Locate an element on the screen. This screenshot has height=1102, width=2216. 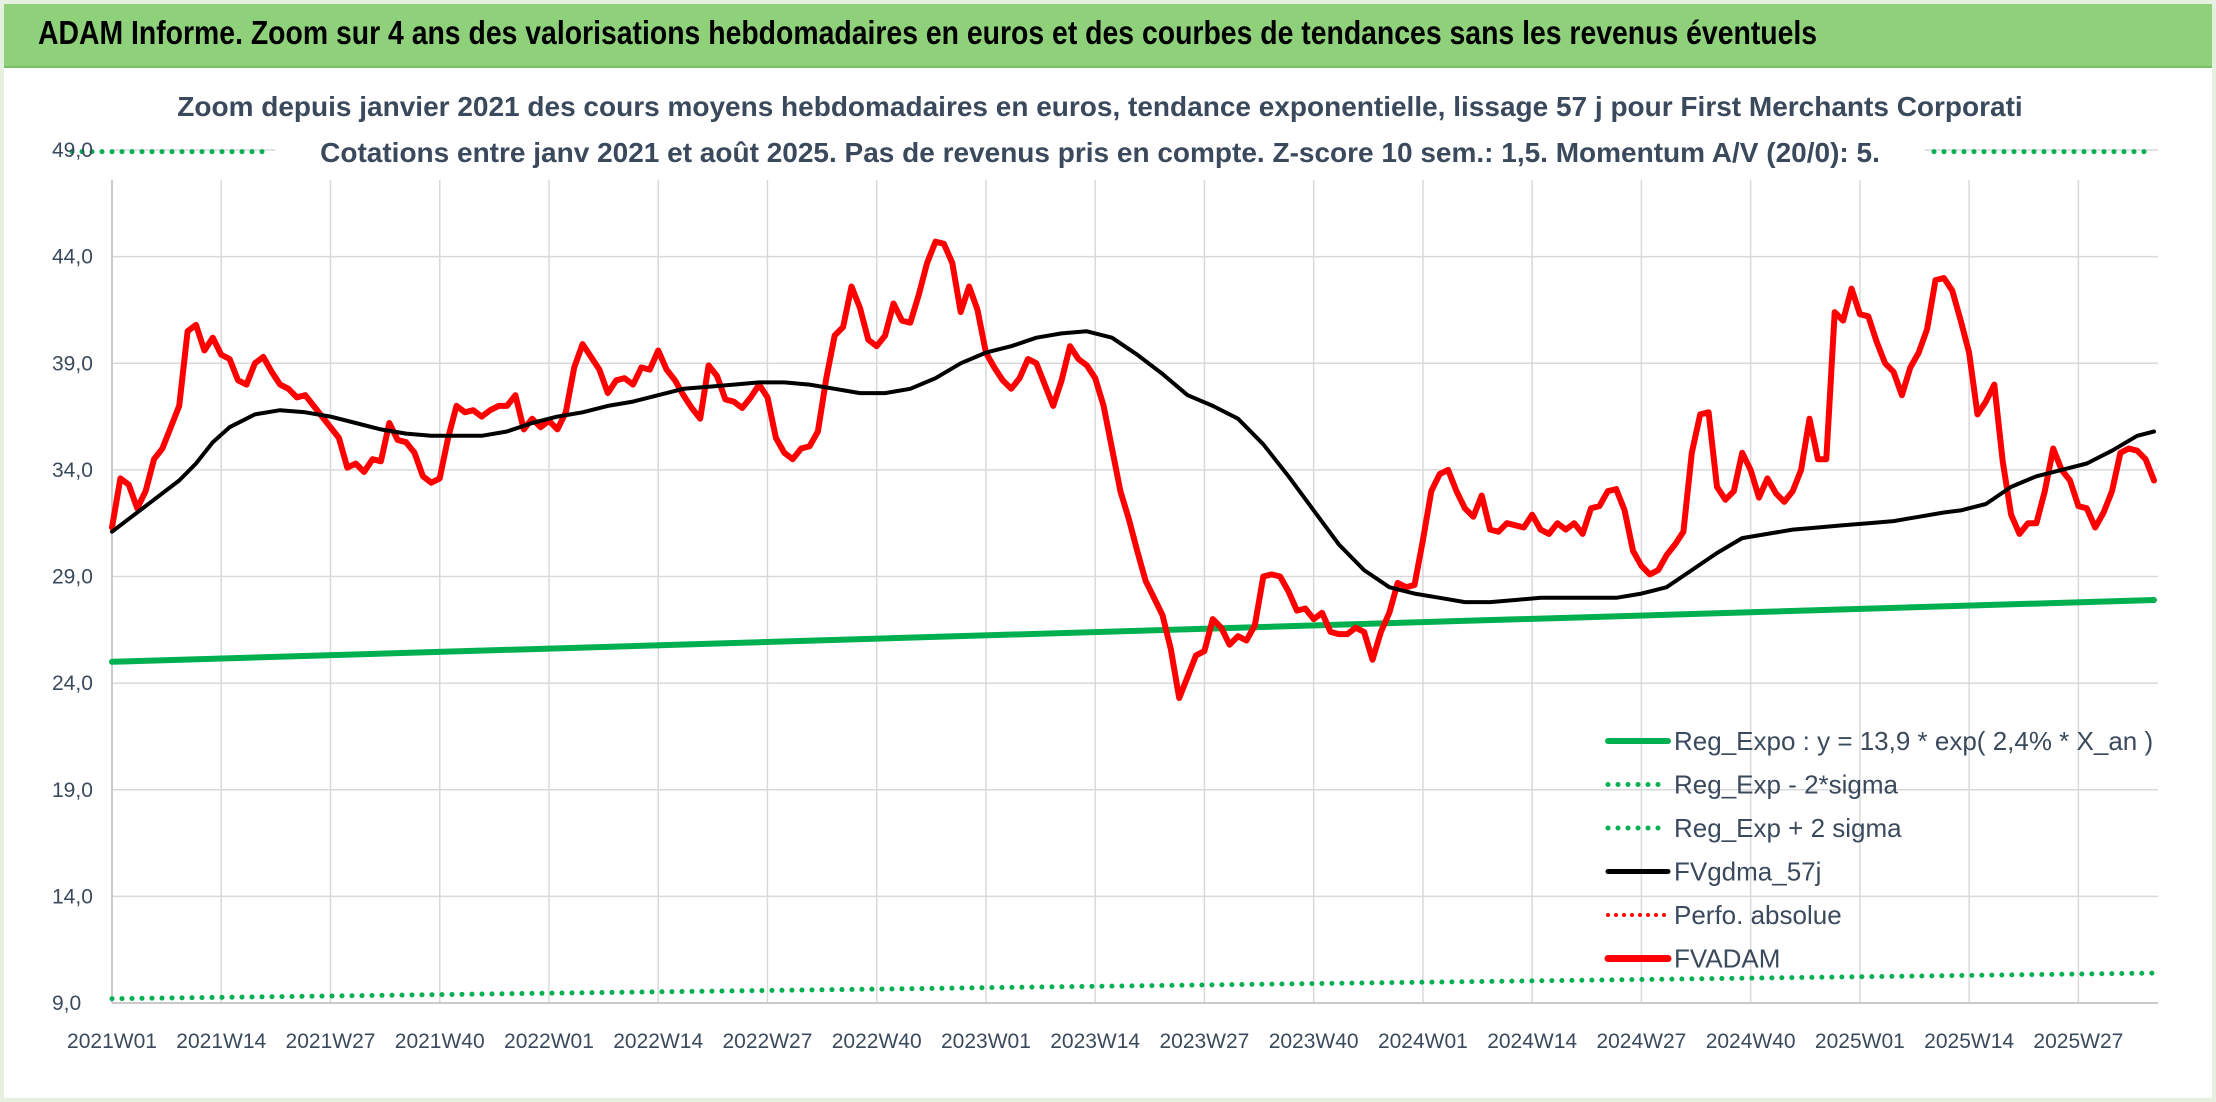
y-tick-label: 29,0 is located at coordinates (72, 577).